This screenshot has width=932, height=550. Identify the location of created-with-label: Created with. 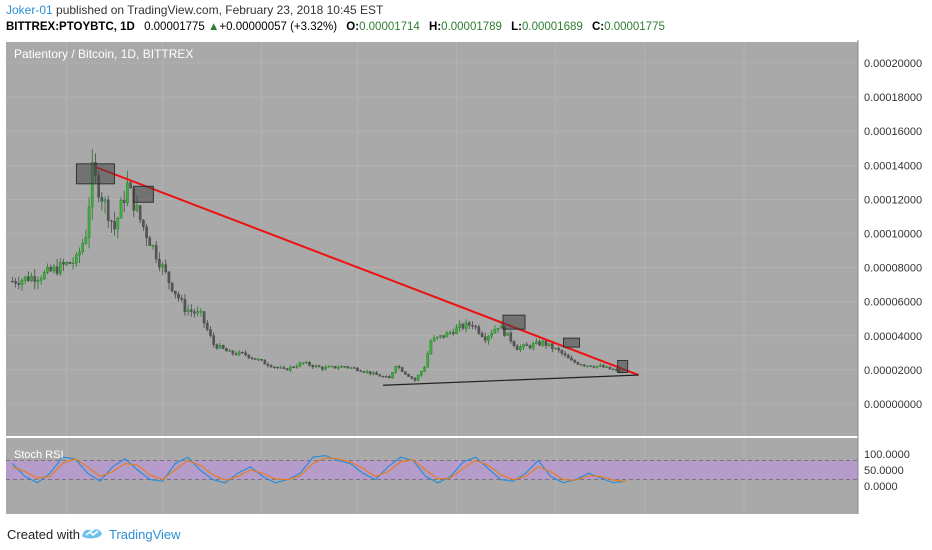
(43, 534).